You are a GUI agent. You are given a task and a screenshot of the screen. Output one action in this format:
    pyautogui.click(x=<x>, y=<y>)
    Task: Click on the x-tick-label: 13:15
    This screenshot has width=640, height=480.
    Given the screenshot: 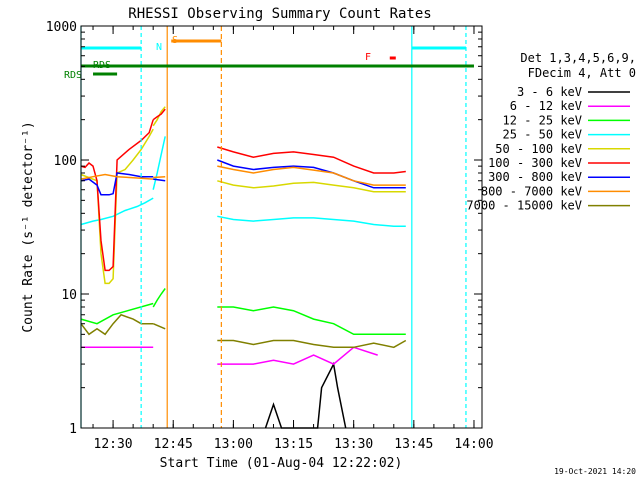 What is the action you would take?
    pyautogui.click(x=293, y=444)
    